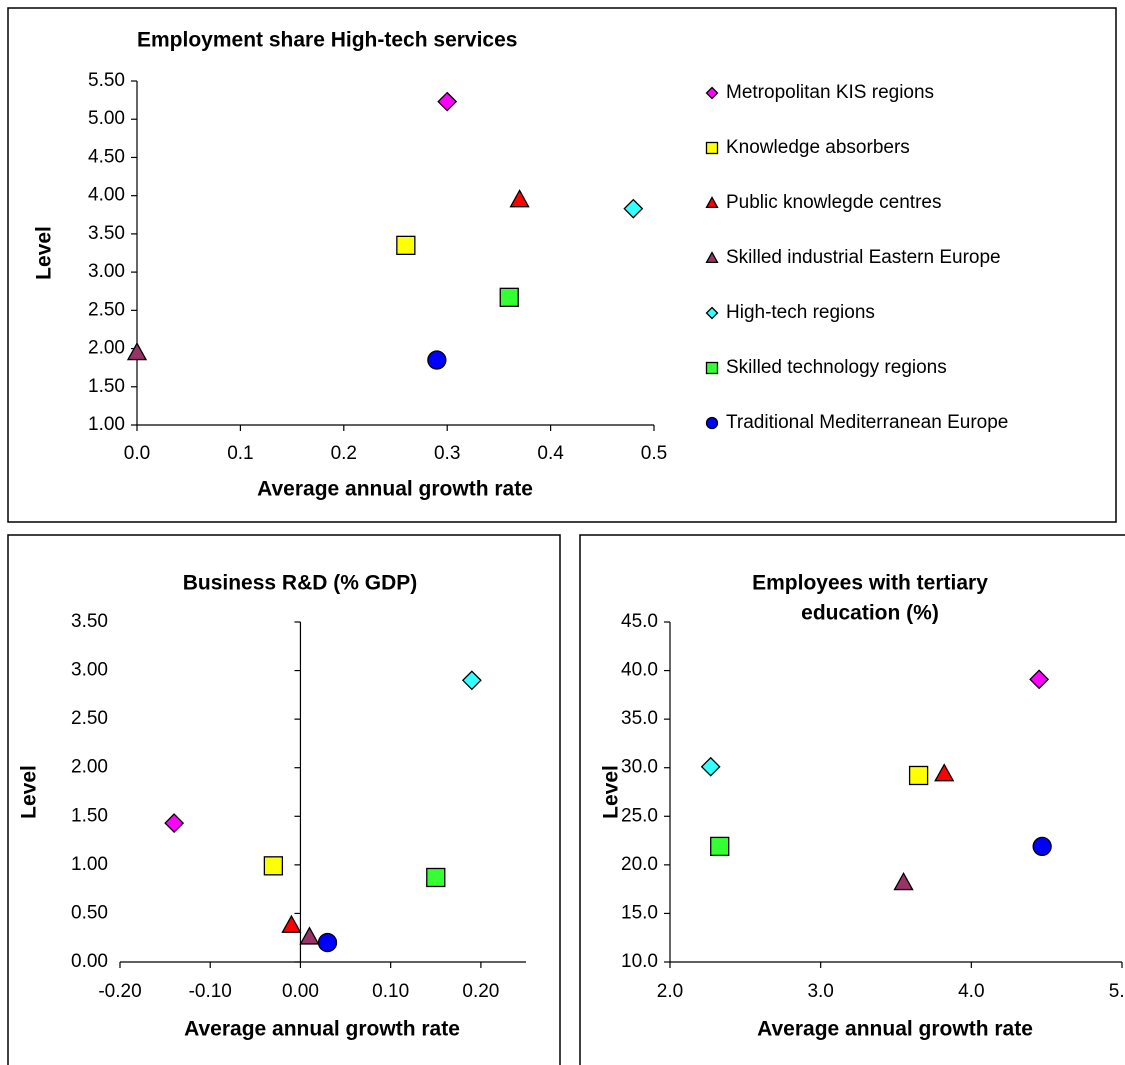  What do you see at coordinates (818, 147) in the screenshot?
I see `legend-label: Knowledge absorbers` at bounding box center [818, 147].